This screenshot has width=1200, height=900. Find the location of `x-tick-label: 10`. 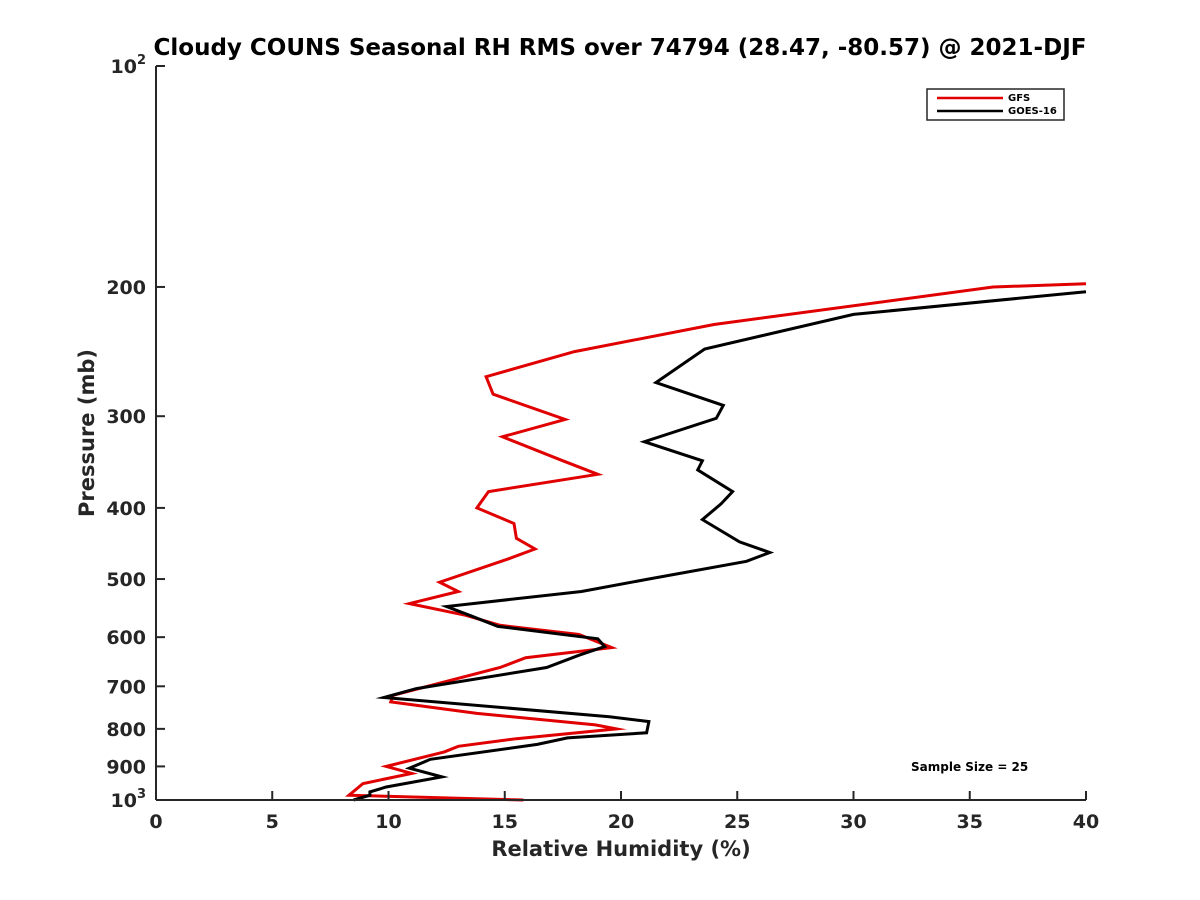

x-tick-label: 10 is located at coordinates (388, 822).